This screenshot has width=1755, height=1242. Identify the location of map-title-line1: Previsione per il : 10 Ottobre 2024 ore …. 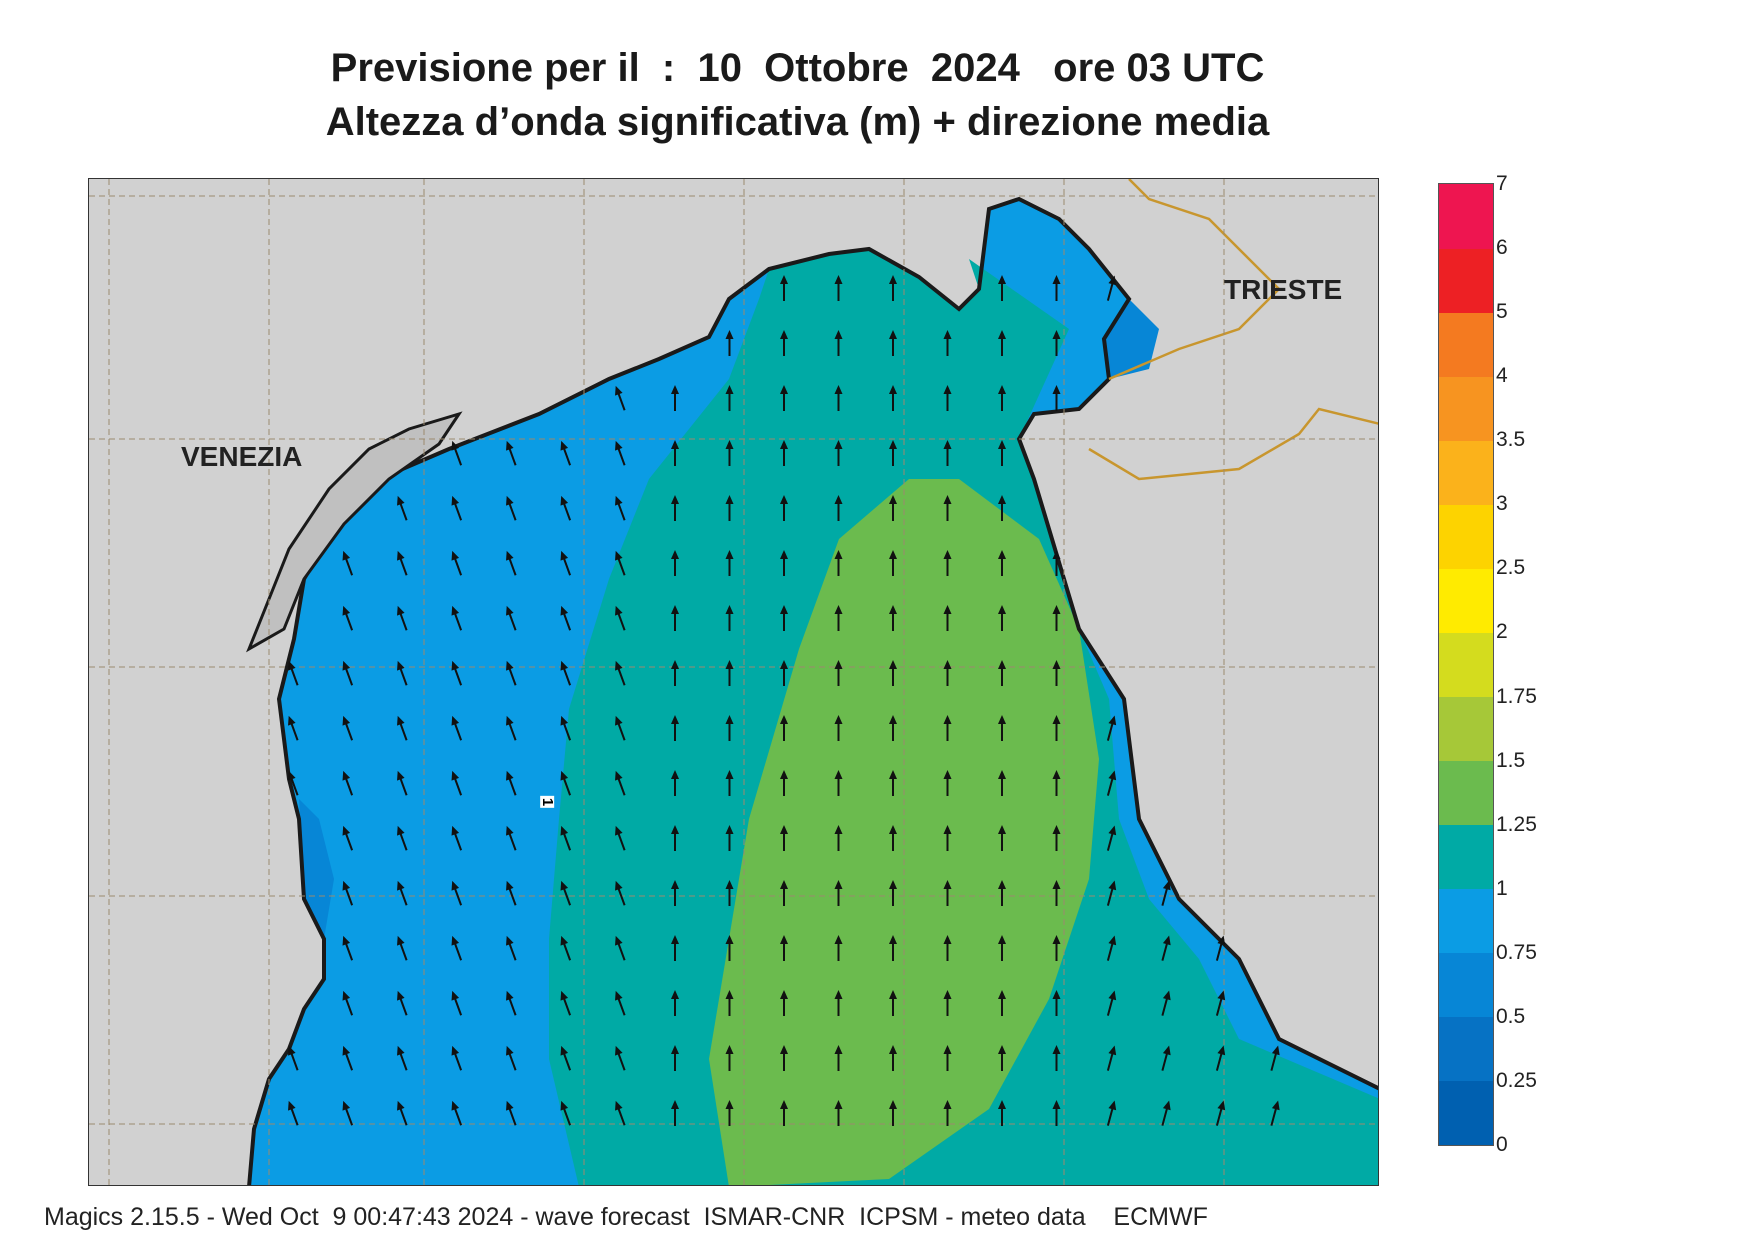
(797, 68).